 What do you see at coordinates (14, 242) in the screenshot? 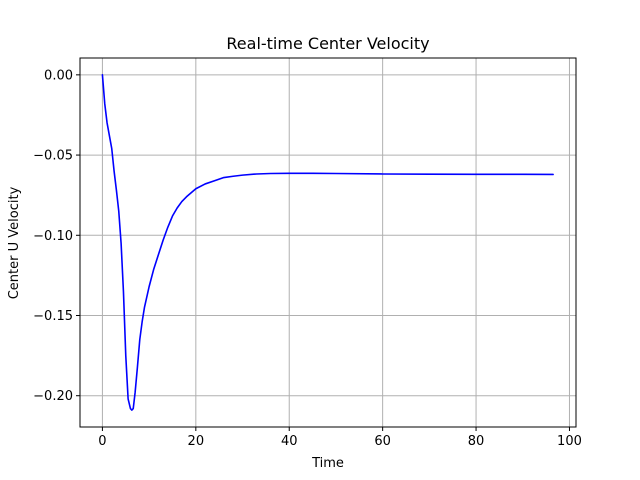
I see `y-axis-label: Center U Velocity` at bounding box center [14, 242].